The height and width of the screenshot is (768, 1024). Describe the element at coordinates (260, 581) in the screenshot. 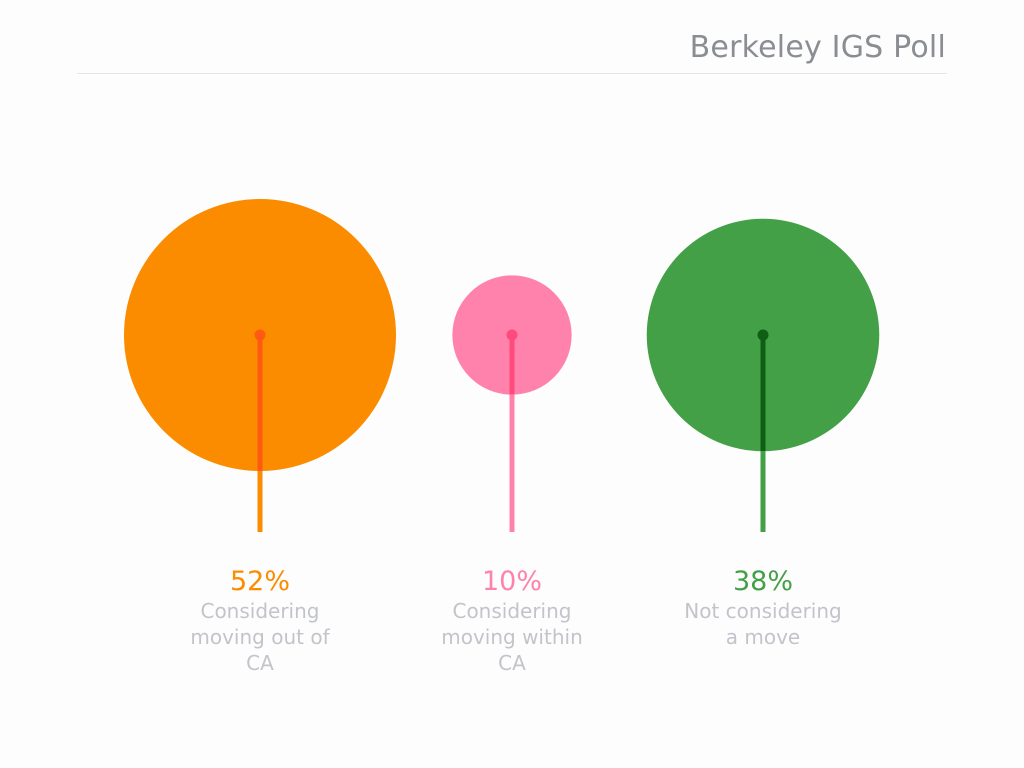

I see `value-label-0: 52%` at that location.